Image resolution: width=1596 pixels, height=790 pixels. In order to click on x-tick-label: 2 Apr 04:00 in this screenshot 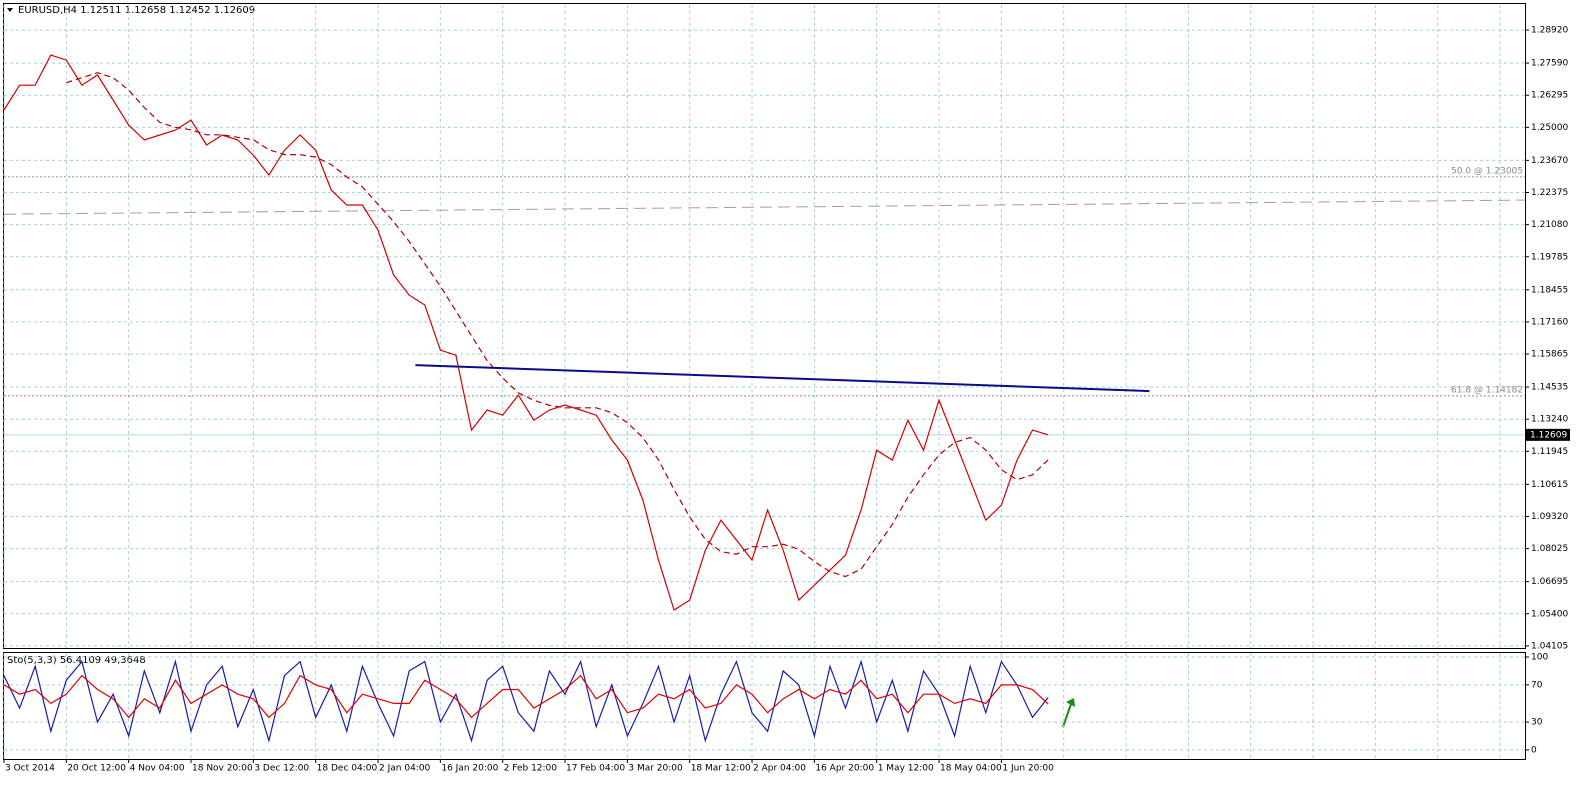, I will do `click(779, 769)`.